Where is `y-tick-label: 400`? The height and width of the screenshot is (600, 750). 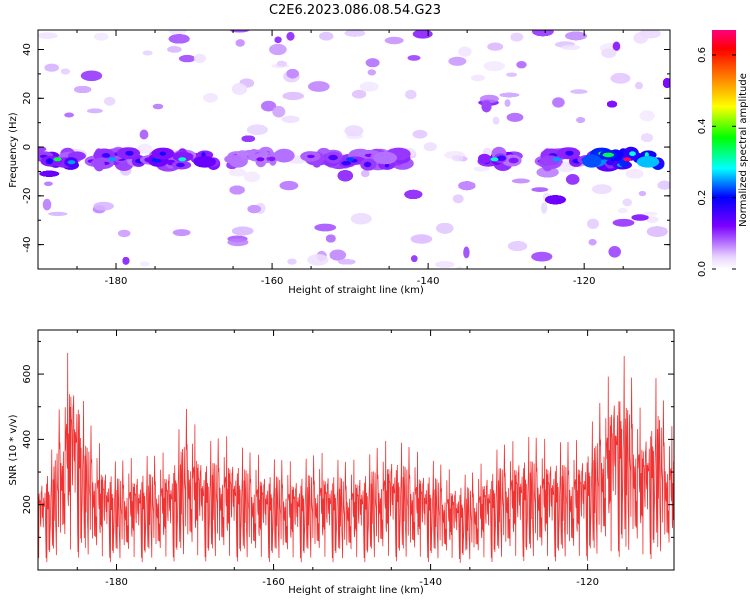
y-tick-label: 400 is located at coordinates (27, 439).